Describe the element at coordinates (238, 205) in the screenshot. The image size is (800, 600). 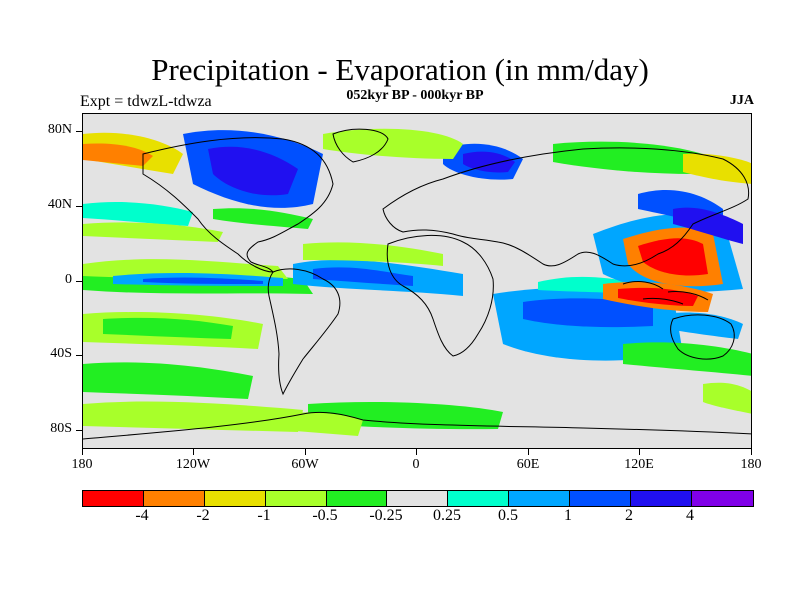
I see `coastline-north-america` at that location.